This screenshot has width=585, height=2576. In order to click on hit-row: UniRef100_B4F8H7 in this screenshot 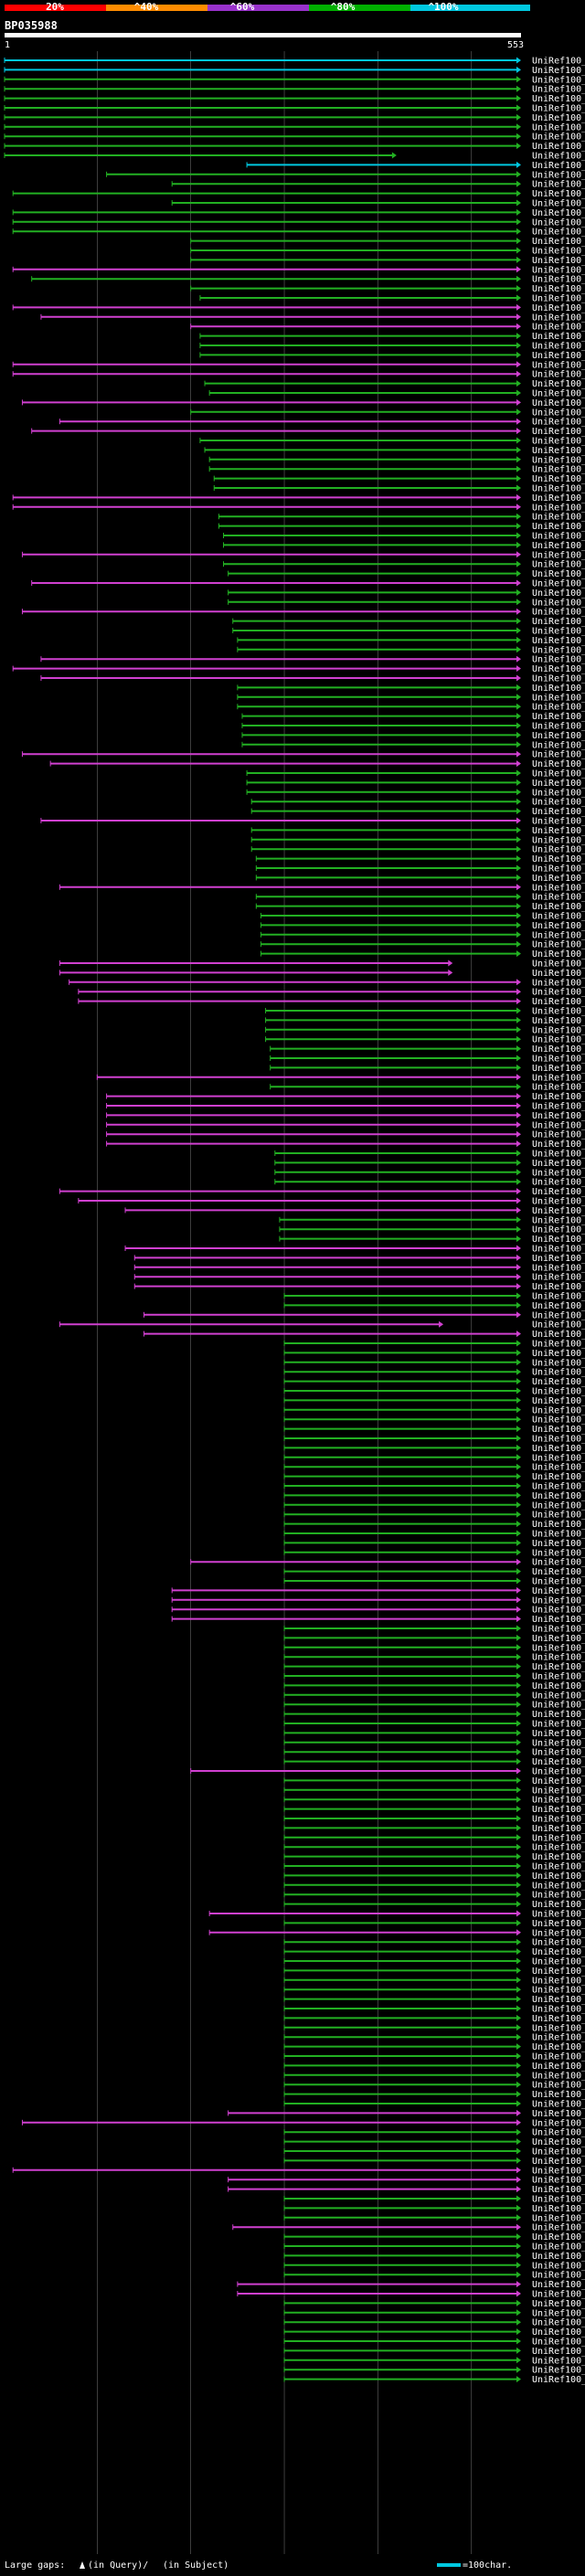, I will do `click(434, 1981)`.